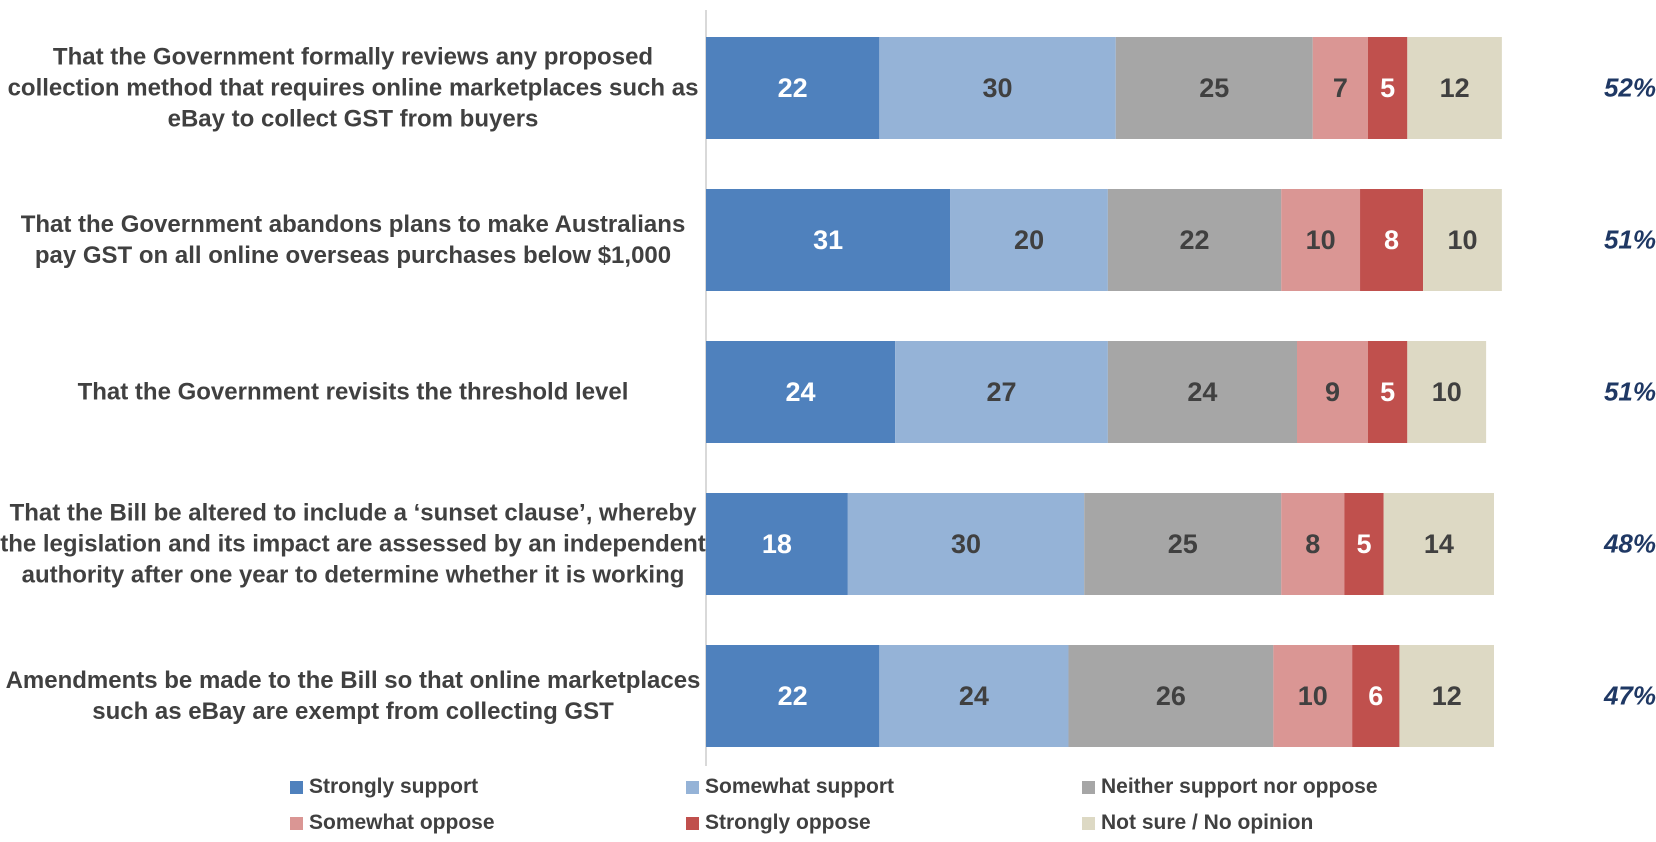 The width and height of the screenshot is (1656, 842). Describe the element at coordinates (1629, 87) in the screenshot. I see `total-support-label: 52%` at that location.